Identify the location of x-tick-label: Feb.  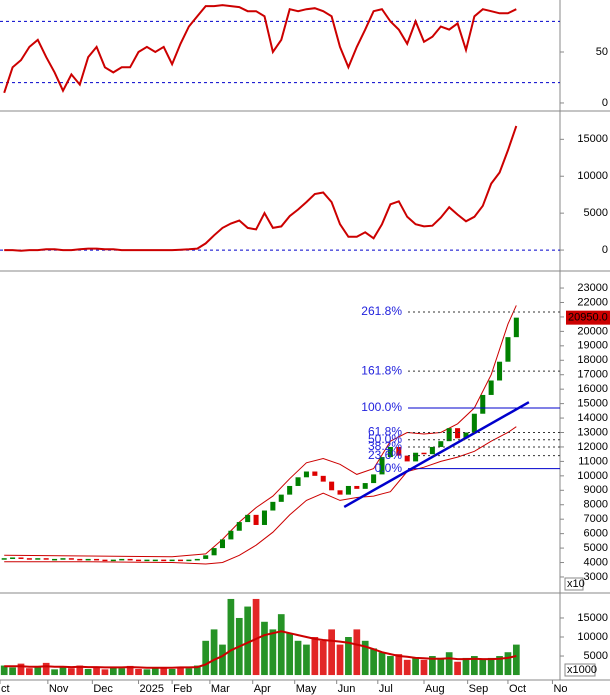
(182, 689).